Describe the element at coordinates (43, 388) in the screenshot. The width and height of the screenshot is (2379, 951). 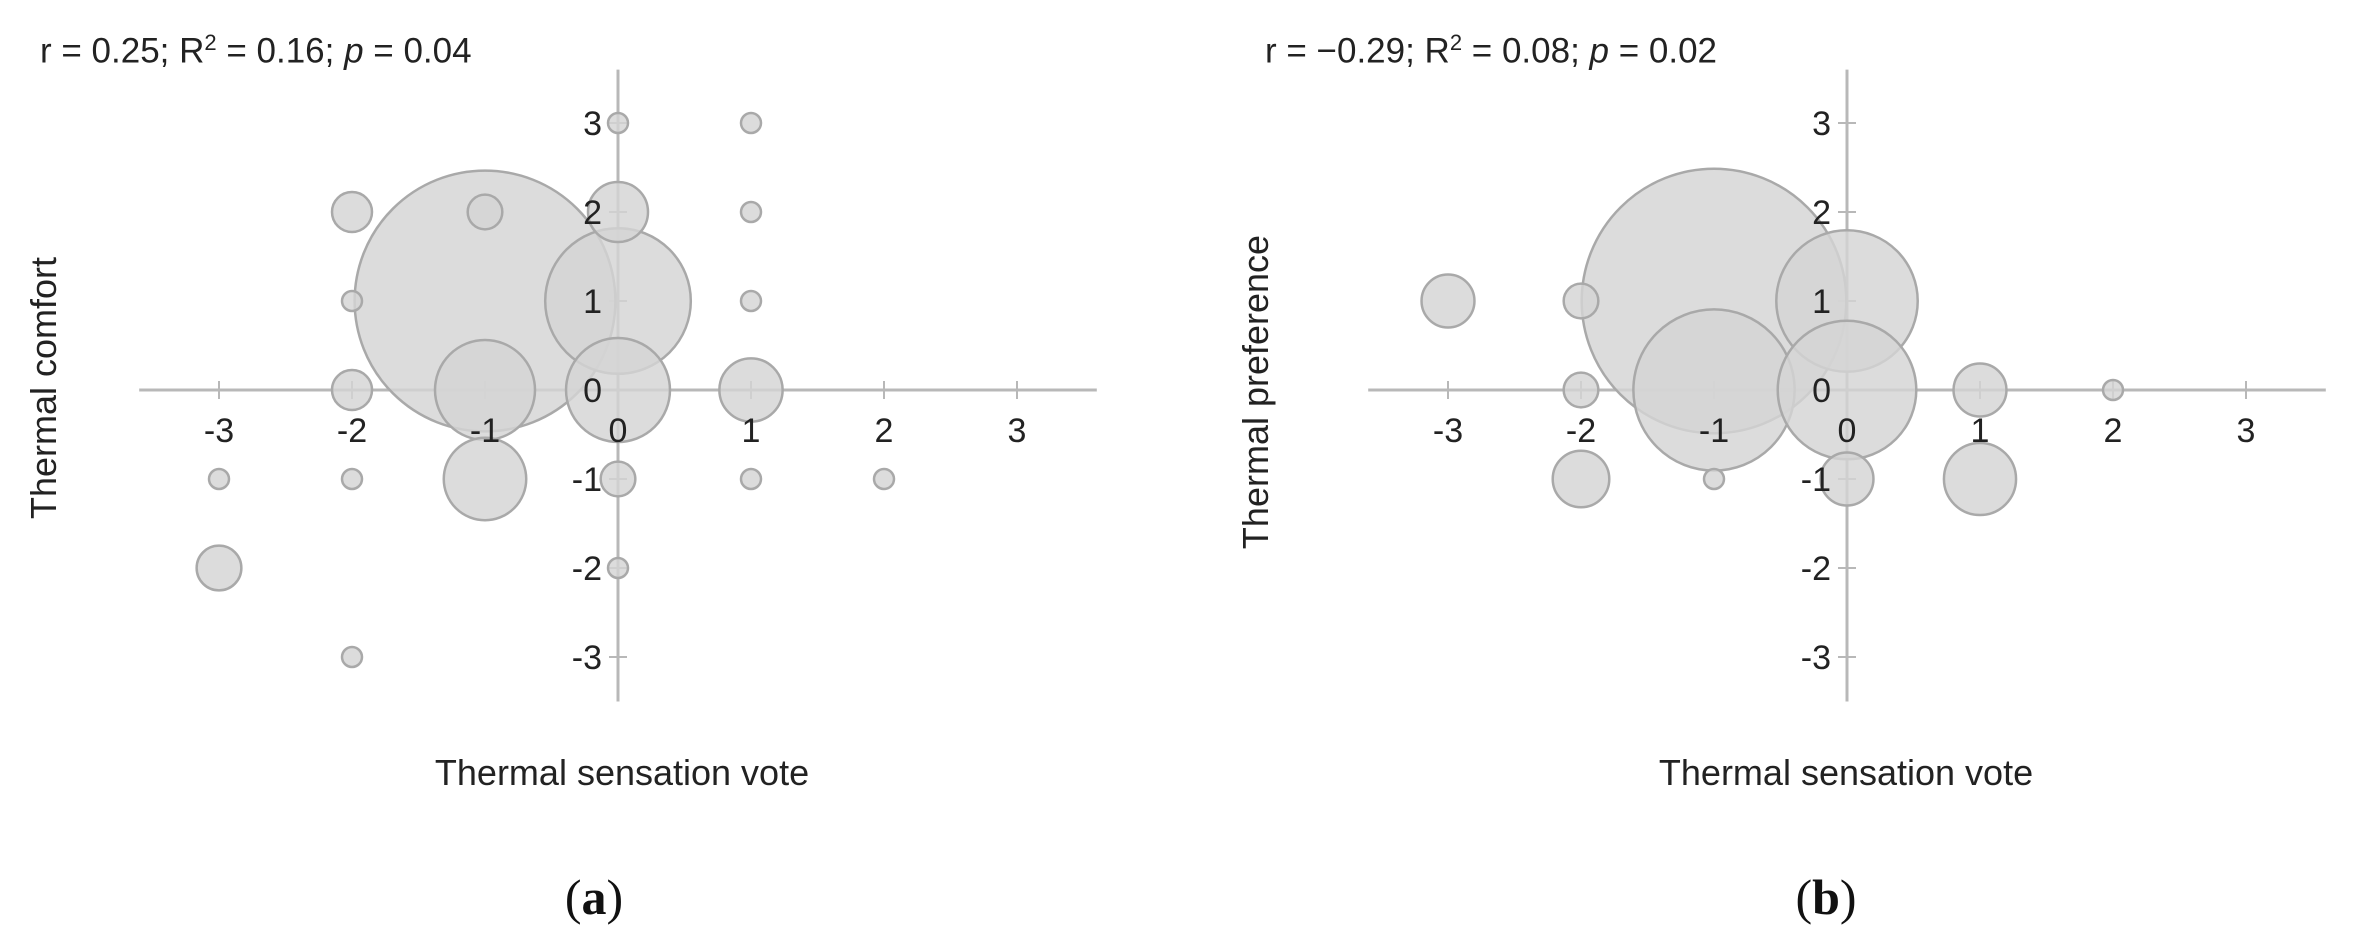
I see `y-axis-label: Thermal comfort` at that location.